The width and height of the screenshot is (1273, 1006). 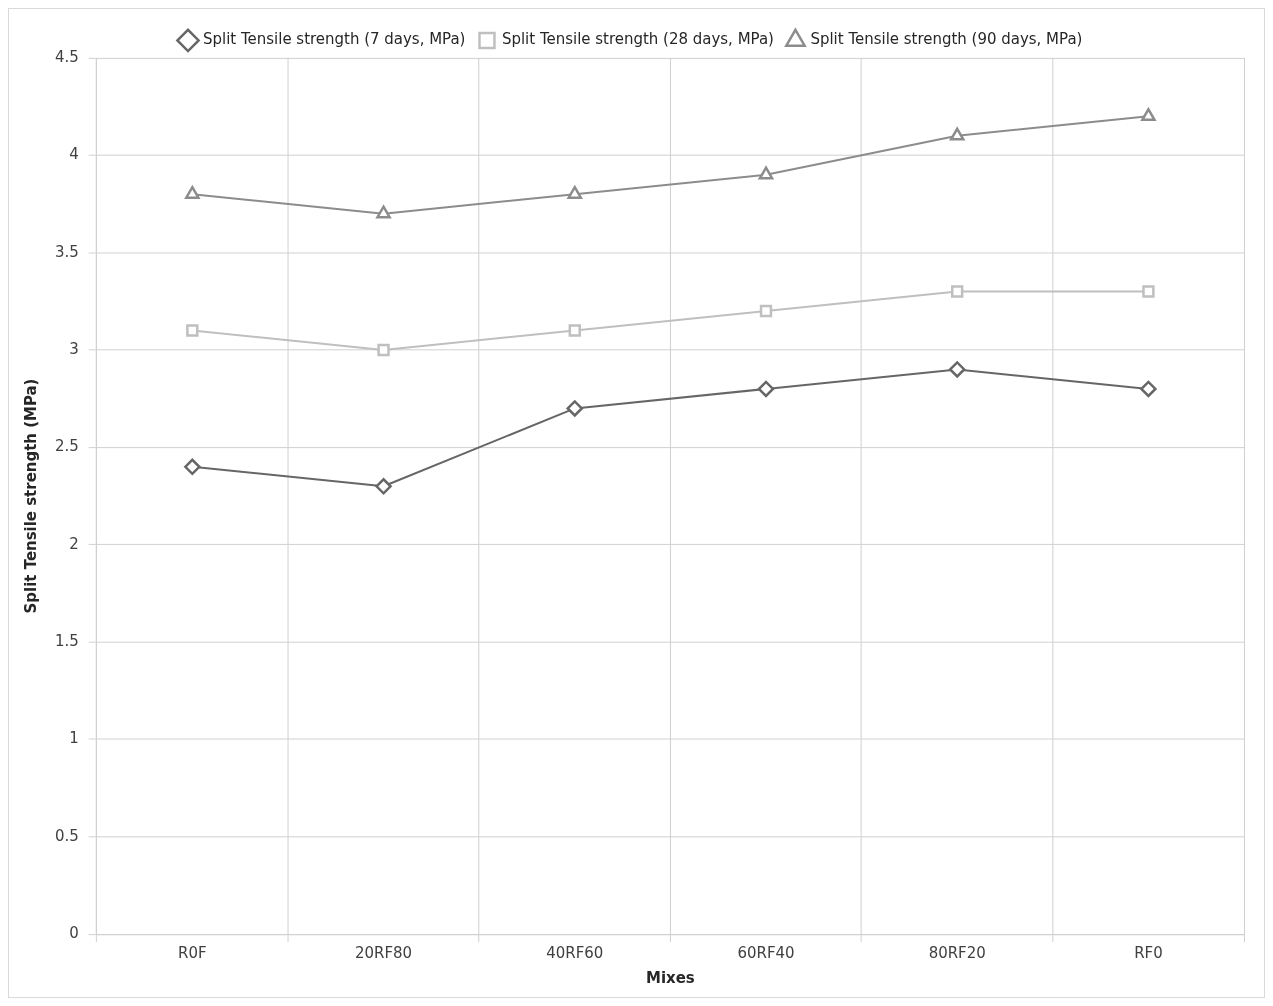 I want to click on y-tick-label: 0, so click(x=74, y=933).